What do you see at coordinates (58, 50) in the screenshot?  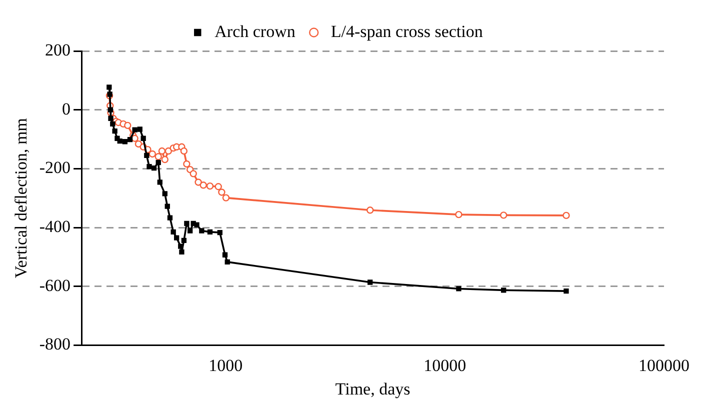 I see `y-tick-label: 200` at bounding box center [58, 50].